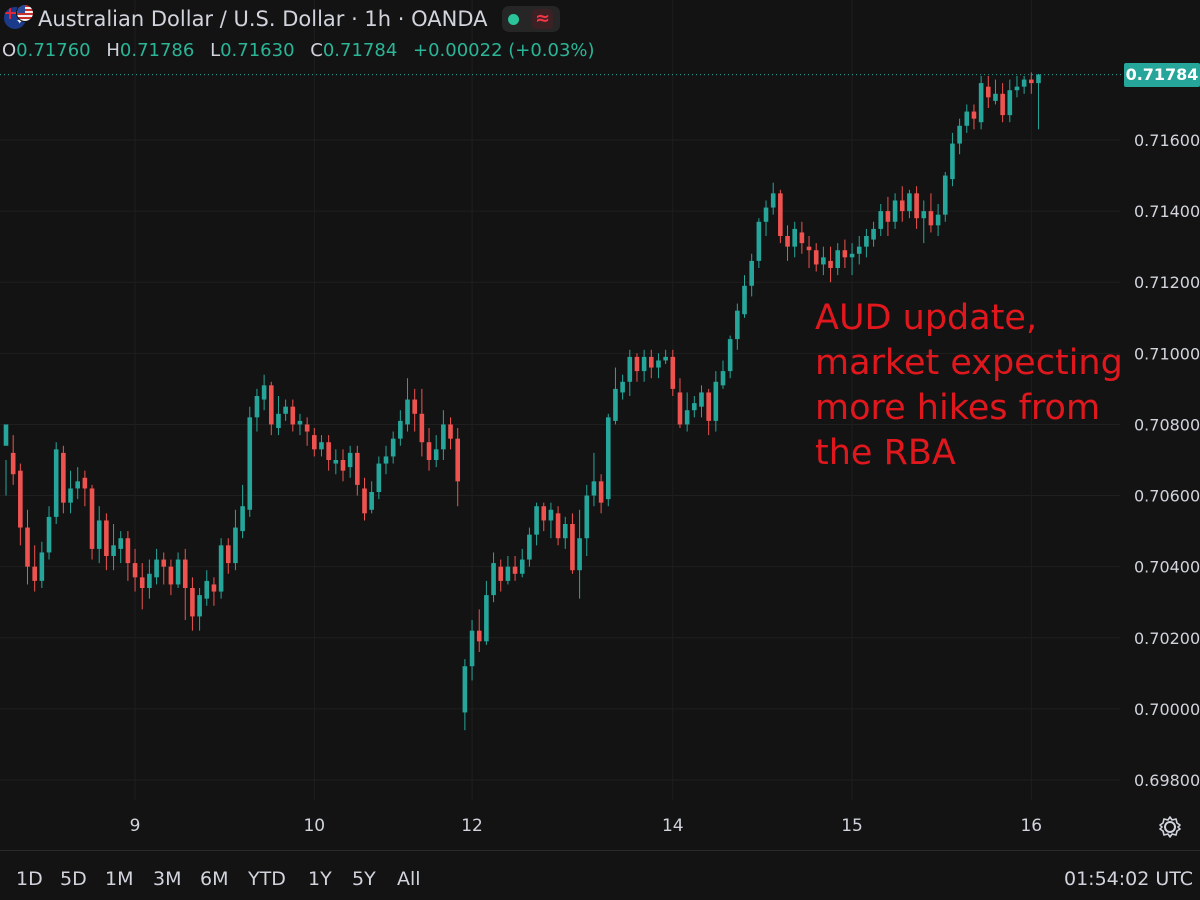 The height and width of the screenshot is (900, 1200). I want to click on time-range-toolbar: 1D 5D 1M 3M 6M YTD 1Y 5Y All, so click(600, 881).